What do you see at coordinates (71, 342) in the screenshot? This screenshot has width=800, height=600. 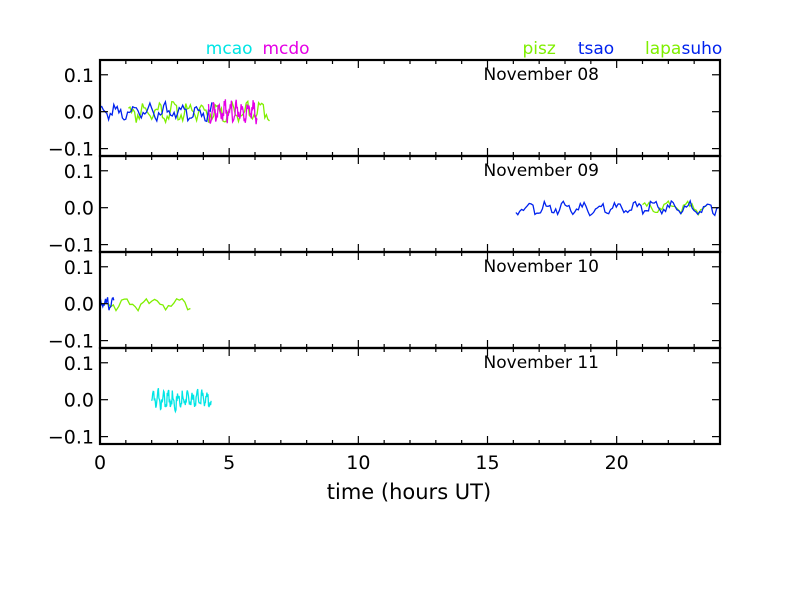 I see `panel-3-ytick-label-3: −0.1` at bounding box center [71, 342].